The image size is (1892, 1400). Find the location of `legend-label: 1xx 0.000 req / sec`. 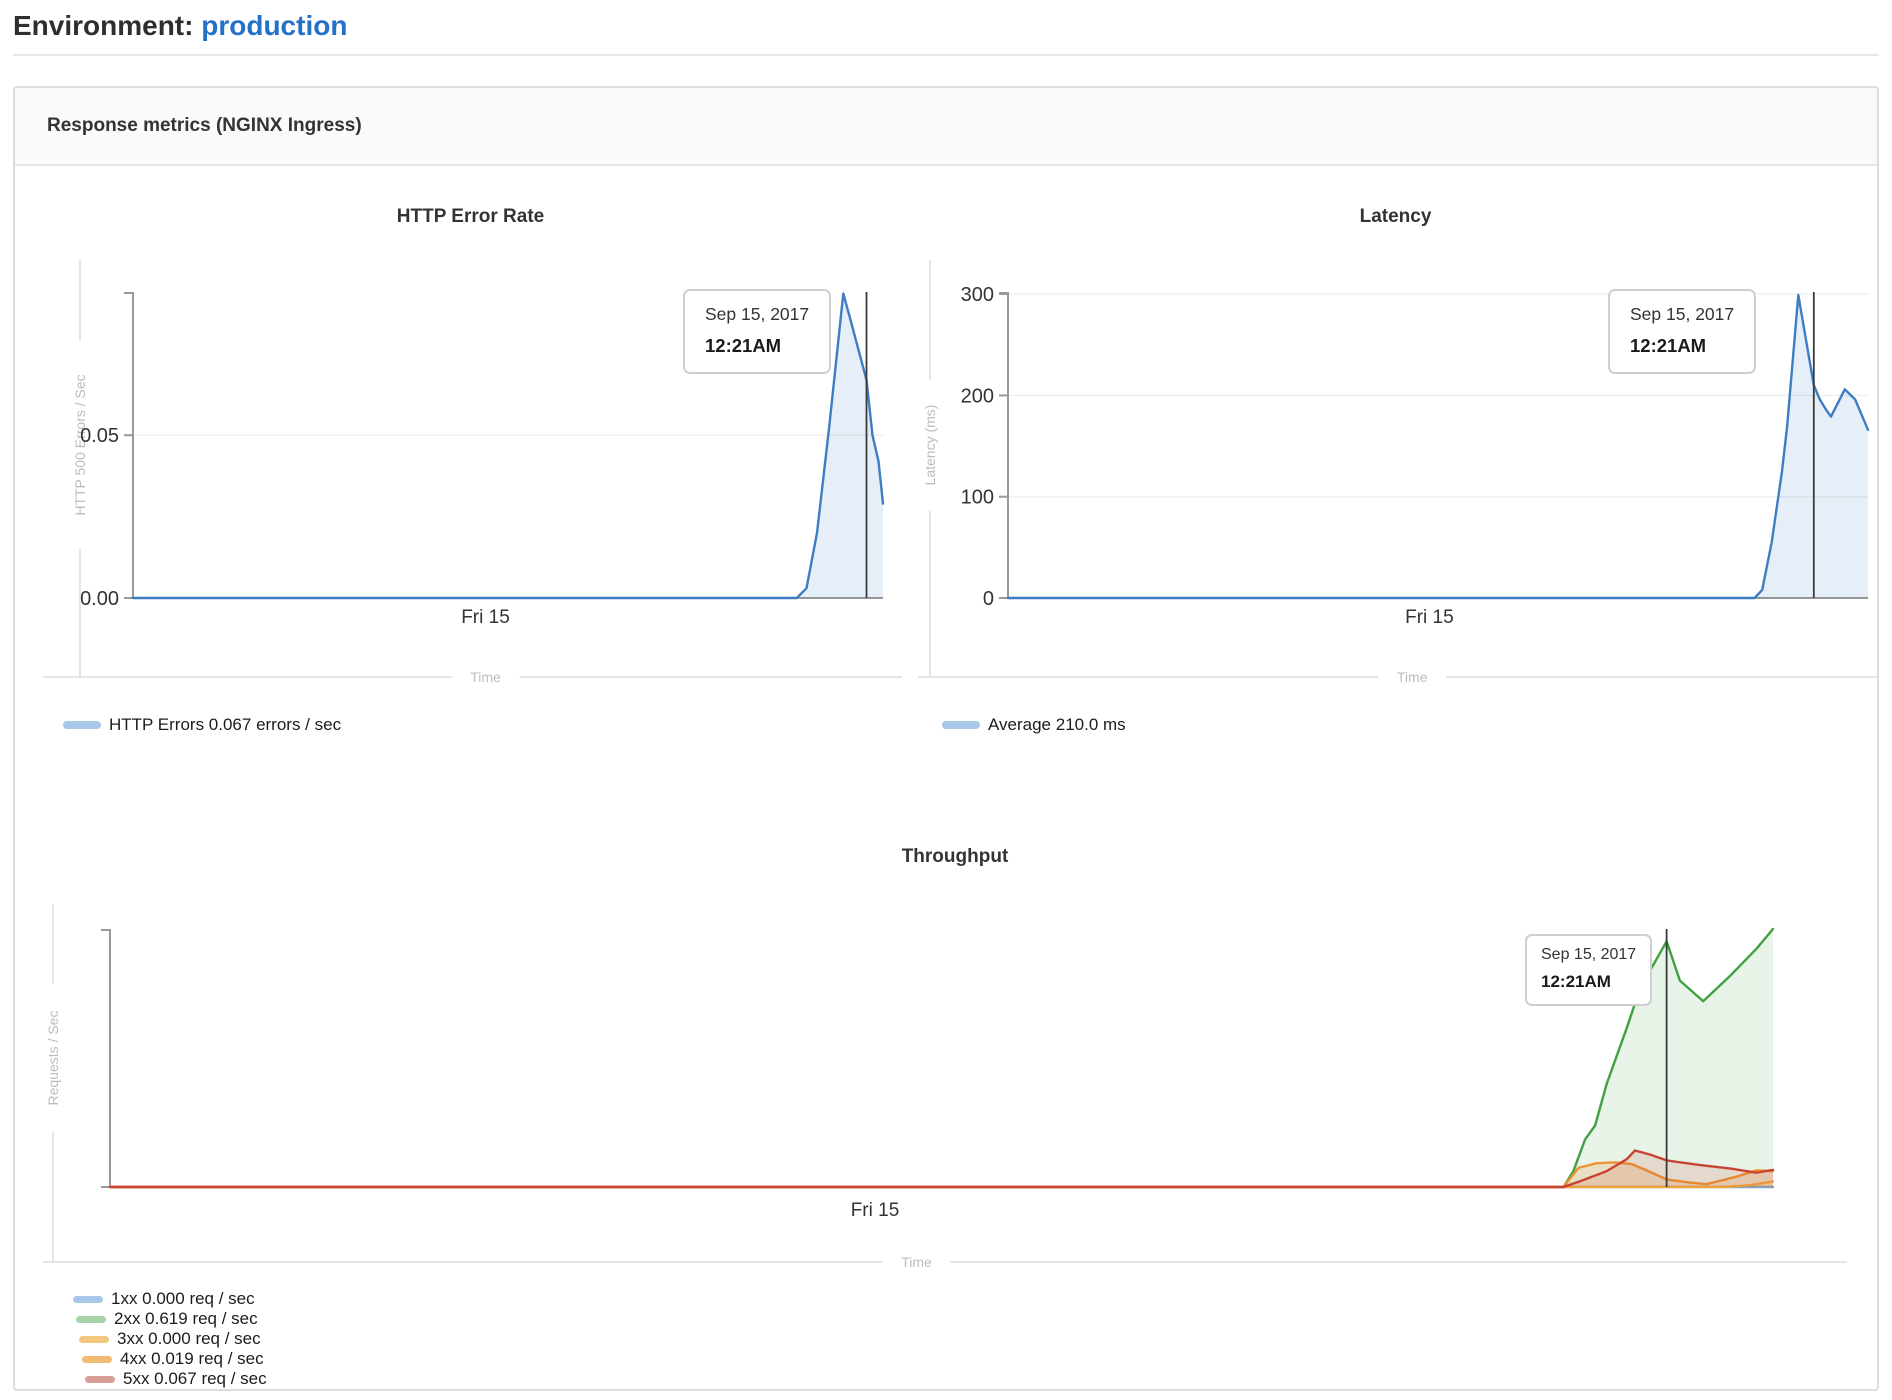

legend-label: 1xx 0.000 req / sec is located at coordinates (183, 1298).